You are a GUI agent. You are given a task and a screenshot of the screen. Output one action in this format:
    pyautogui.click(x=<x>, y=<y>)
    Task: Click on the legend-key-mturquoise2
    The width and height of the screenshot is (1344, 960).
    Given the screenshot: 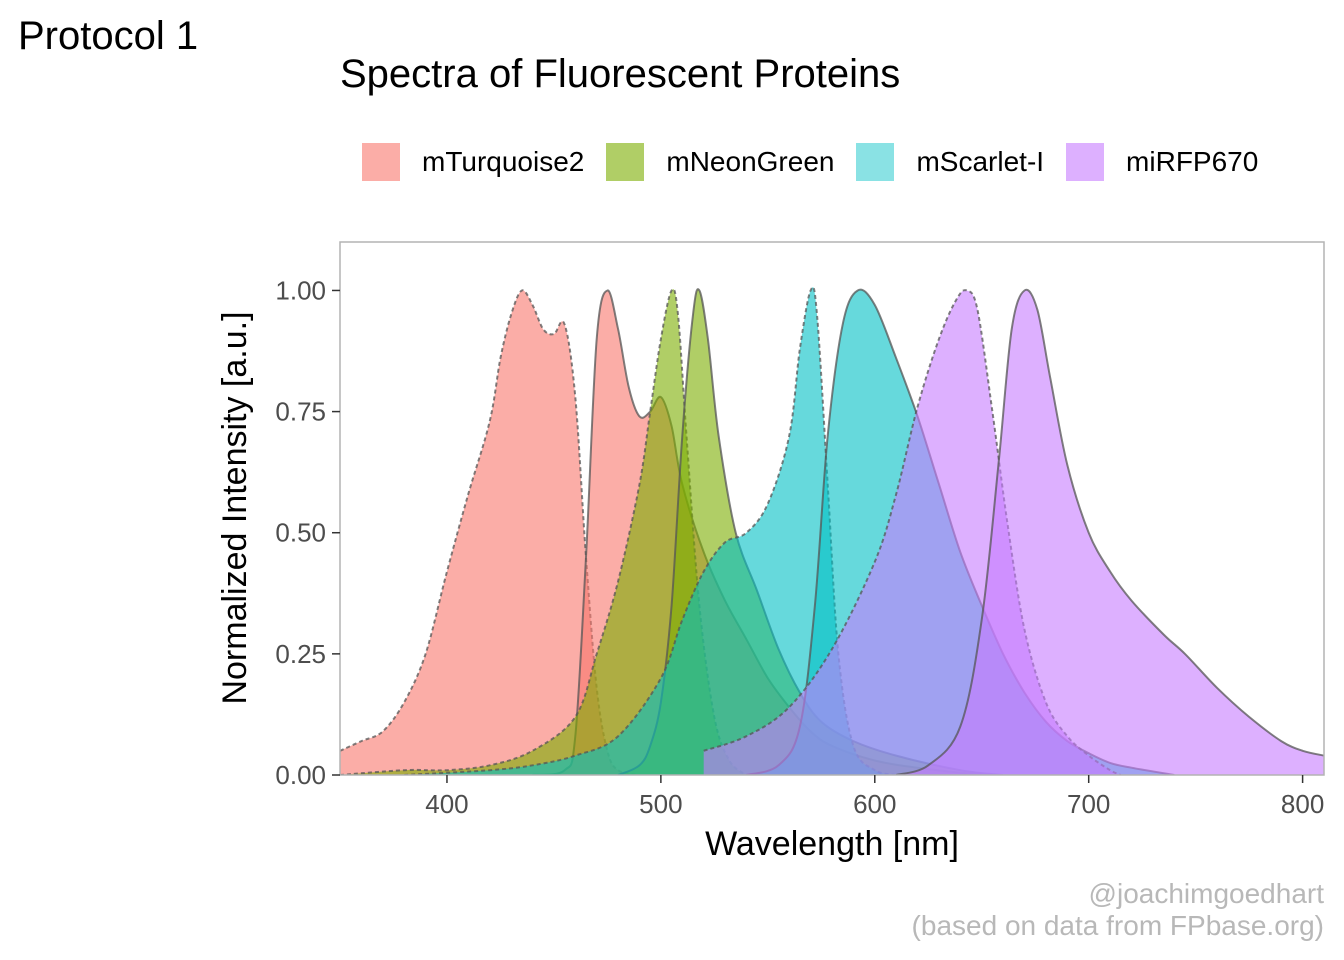 What is the action you would take?
    pyautogui.click(x=381, y=162)
    